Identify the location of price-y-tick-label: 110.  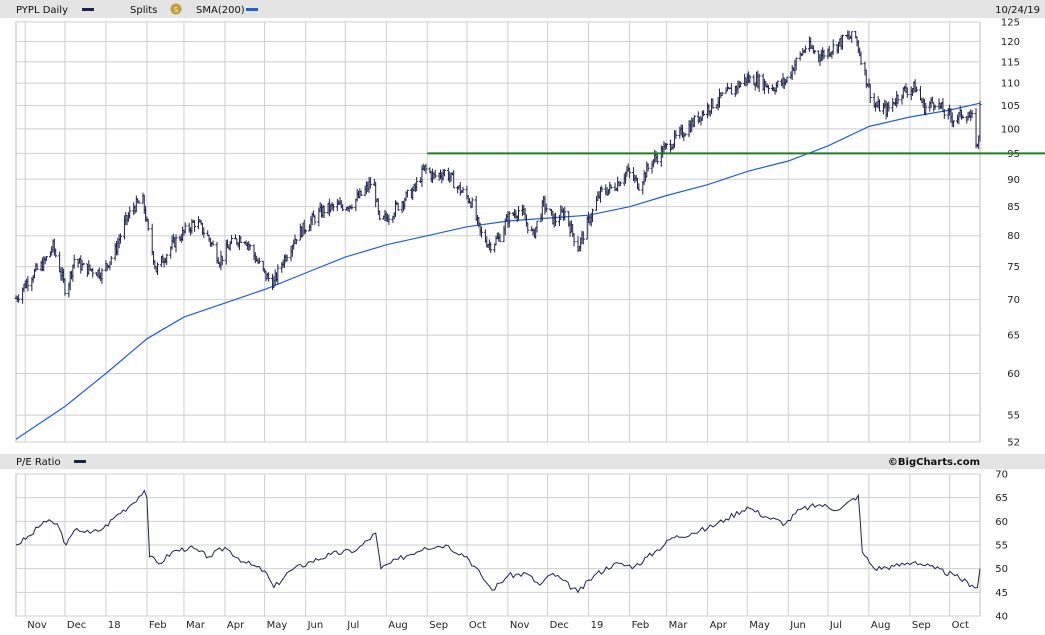
(1010, 84).